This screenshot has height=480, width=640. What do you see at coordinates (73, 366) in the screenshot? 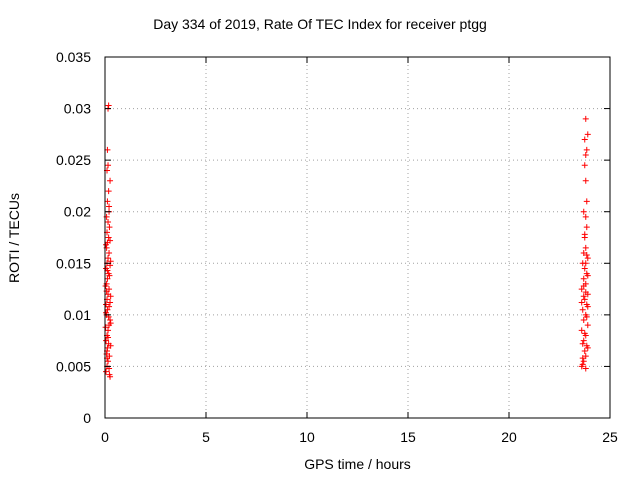
I see `y-tick-label: 0.005` at bounding box center [73, 366].